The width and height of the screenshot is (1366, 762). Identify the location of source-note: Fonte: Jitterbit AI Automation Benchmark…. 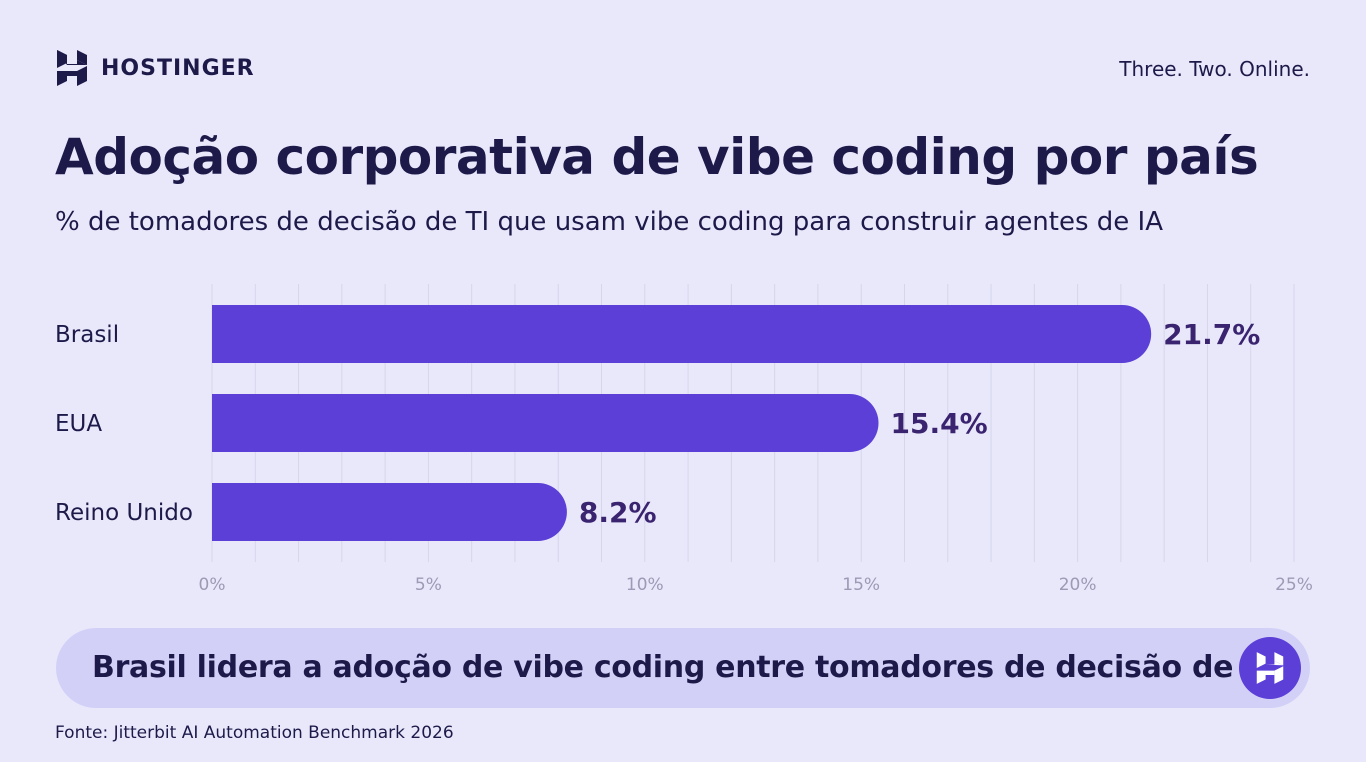
(254, 733).